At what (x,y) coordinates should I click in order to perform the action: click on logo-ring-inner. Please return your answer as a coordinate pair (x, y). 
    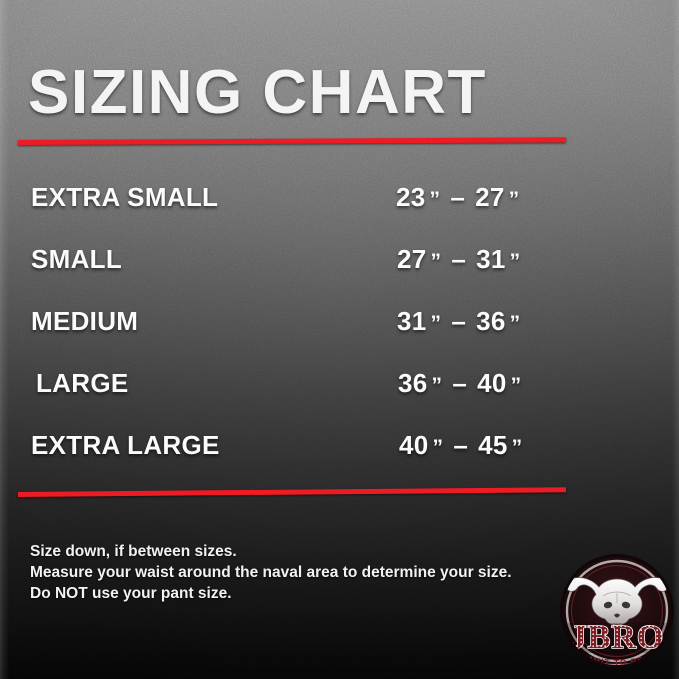
    Looking at the image, I should click on (617, 611).